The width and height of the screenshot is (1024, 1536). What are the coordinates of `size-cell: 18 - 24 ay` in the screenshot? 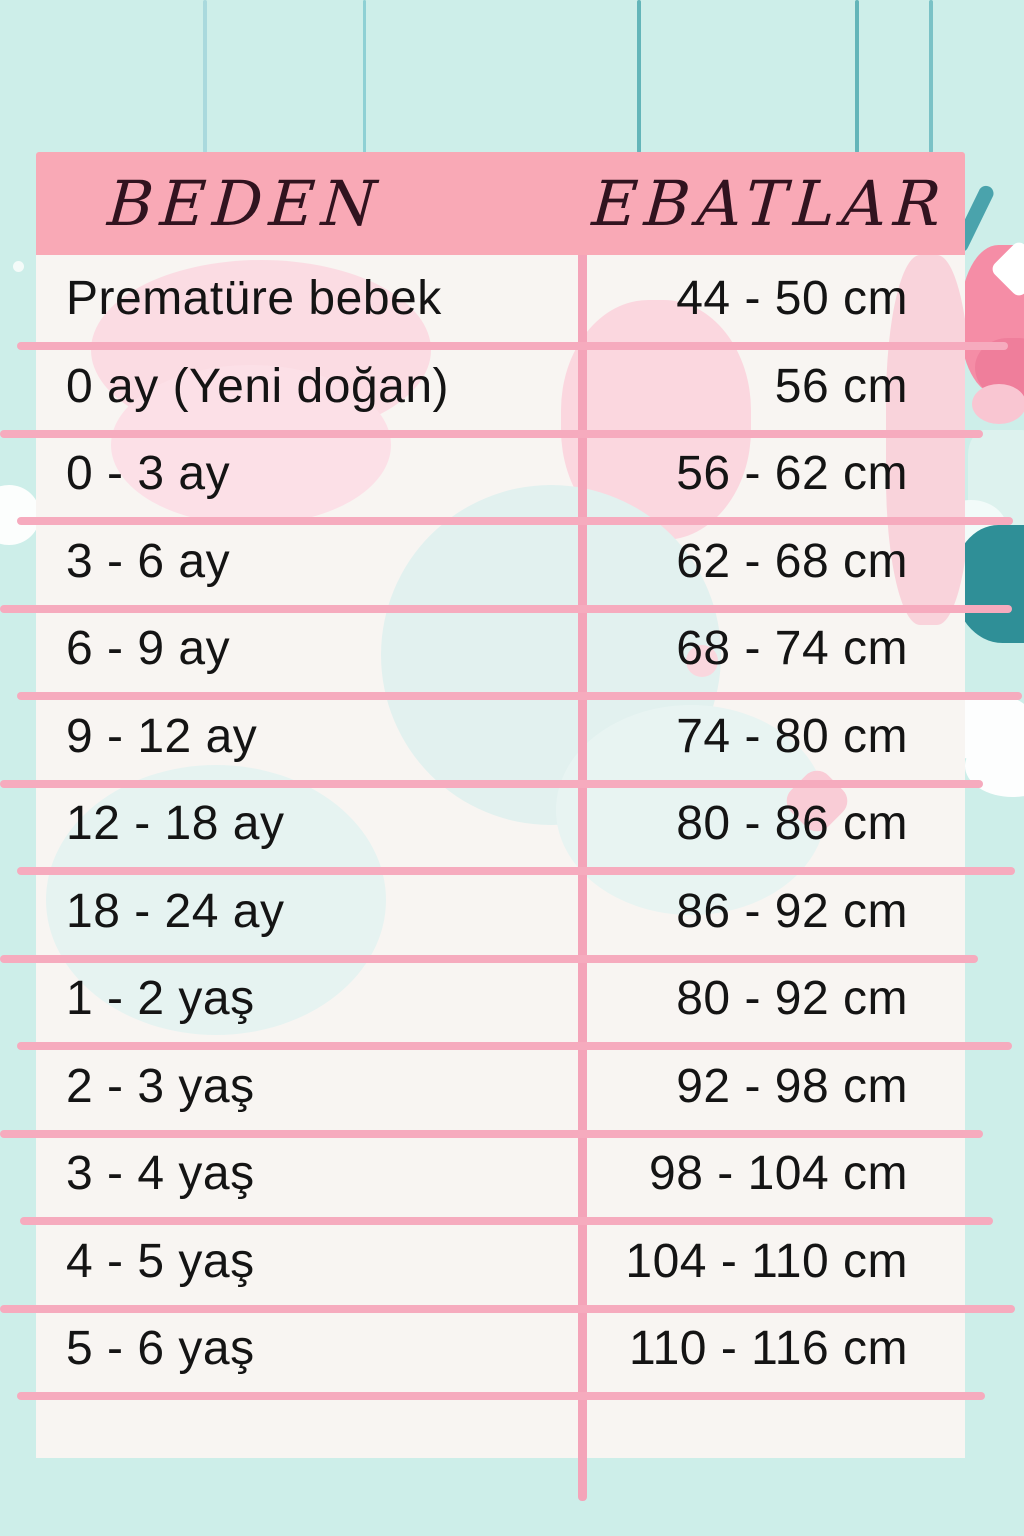 It's located at (175, 911).